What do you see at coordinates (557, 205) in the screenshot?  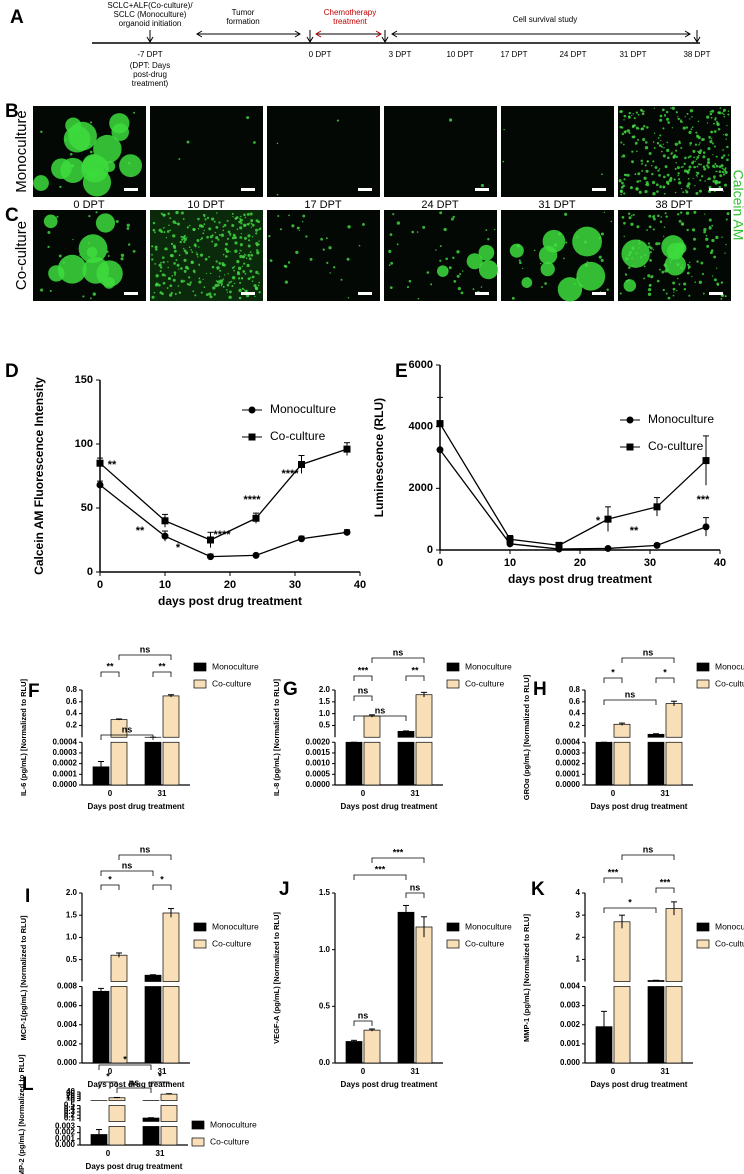 I see `time-label: 31 DPT` at bounding box center [557, 205].